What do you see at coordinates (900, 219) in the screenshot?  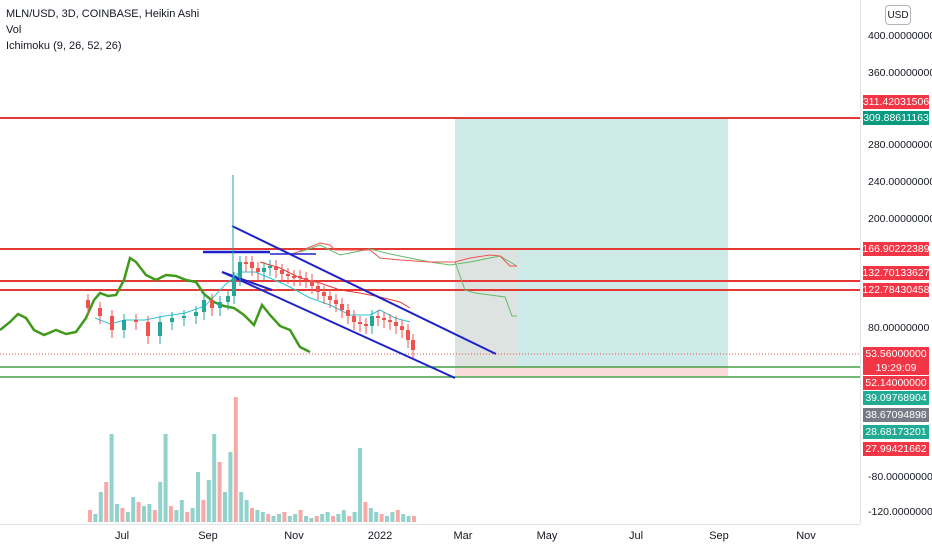 I see `price-tick: 200.00000000` at bounding box center [900, 219].